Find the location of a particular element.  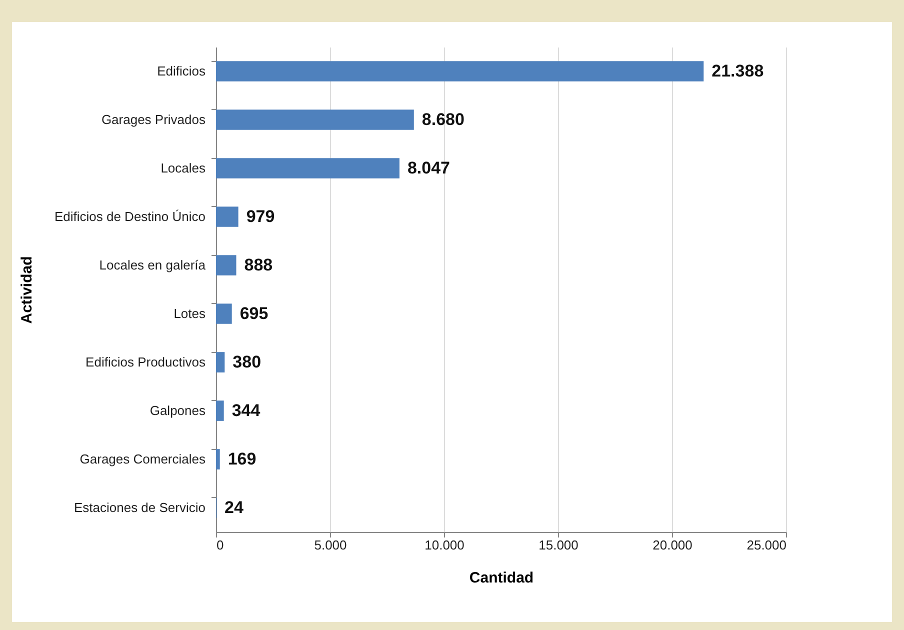

data-label: 695 is located at coordinates (254, 313).